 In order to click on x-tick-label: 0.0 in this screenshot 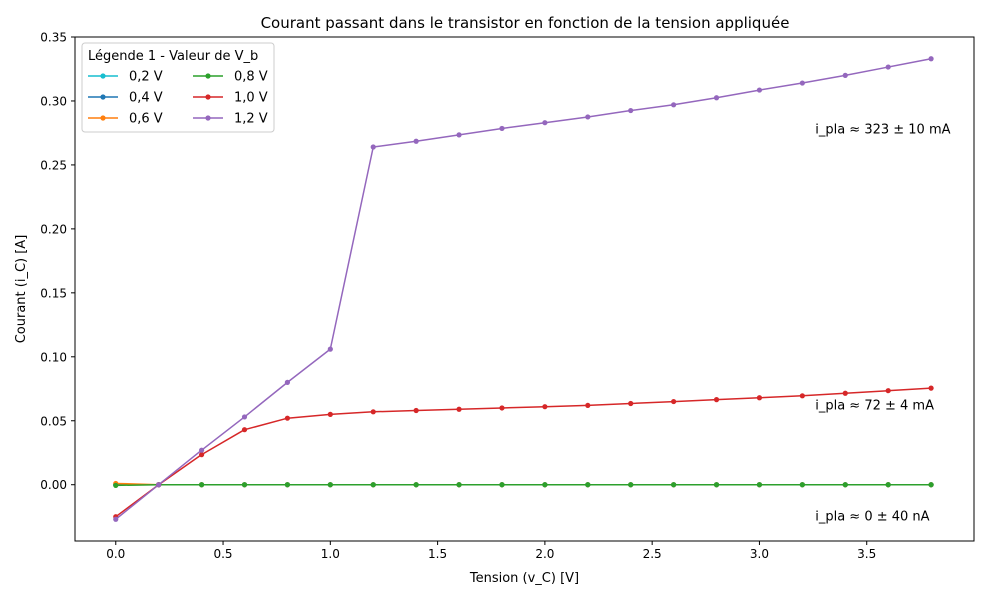, I will do `click(115, 554)`.